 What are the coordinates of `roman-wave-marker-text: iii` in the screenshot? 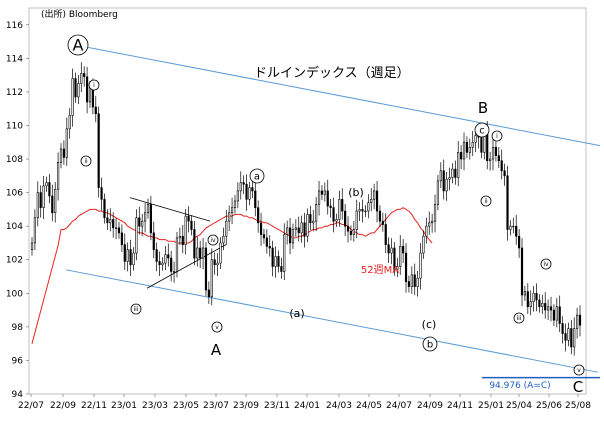 It's located at (518, 318).